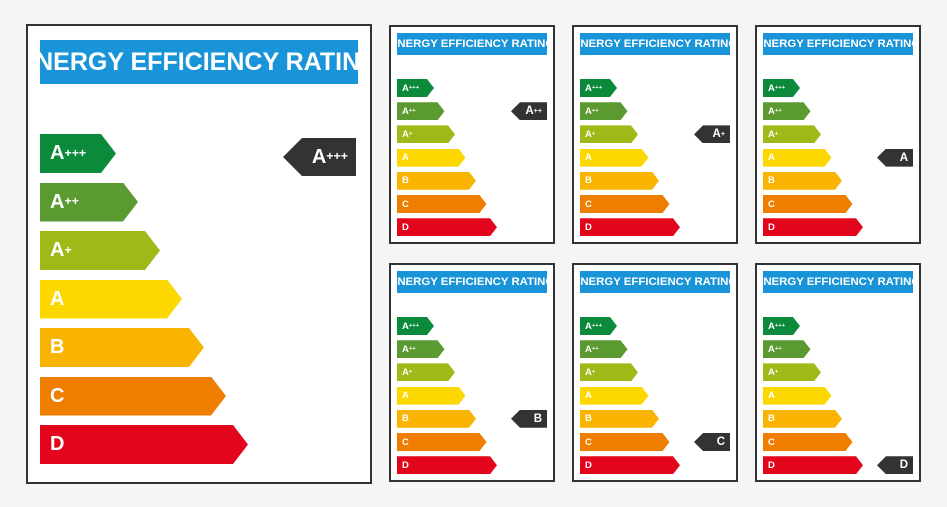  I want to click on energy-label-card: ENERGY EFFICIENCY RATING A +++ A ++ A + A B C D B, so click(472, 372).